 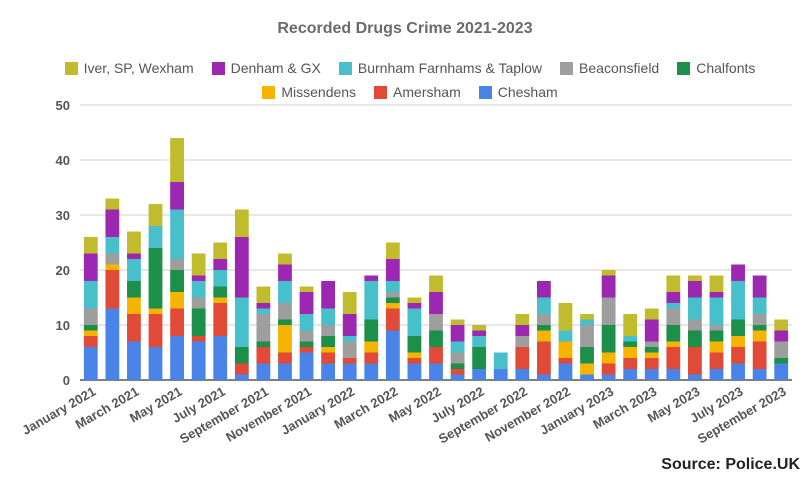 What do you see at coordinates (609, 68) in the screenshot?
I see `legend-item: Beaconsfield` at bounding box center [609, 68].